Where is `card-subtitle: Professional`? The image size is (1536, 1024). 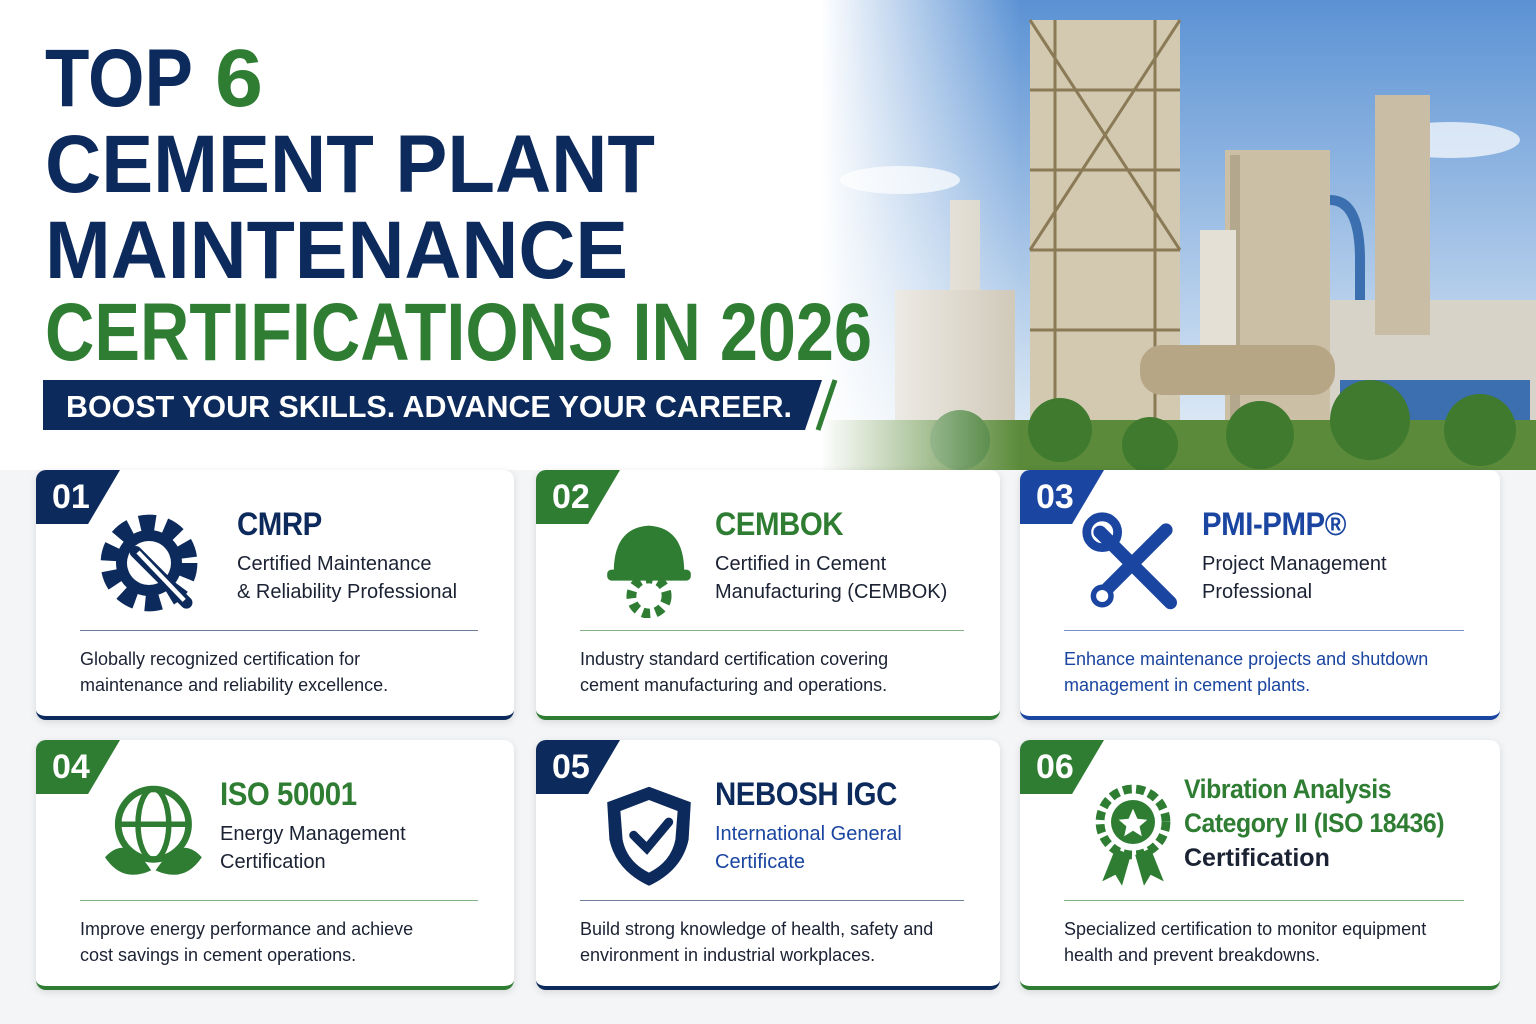
card-subtitle: Professional is located at coordinates (1257, 592).